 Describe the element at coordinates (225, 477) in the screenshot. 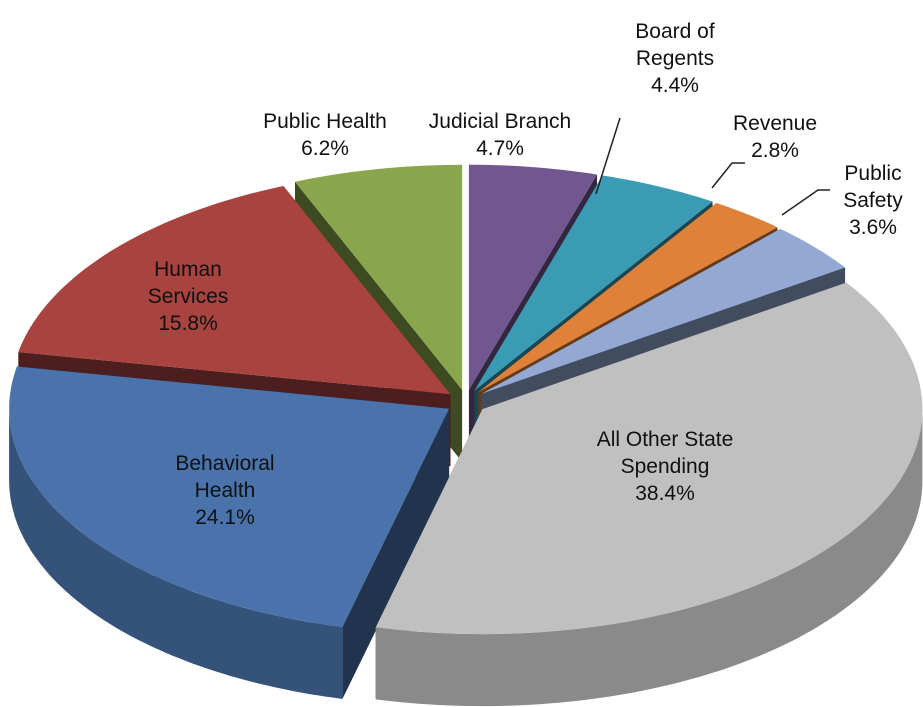

I see `category-name: Behavioral Health` at that location.